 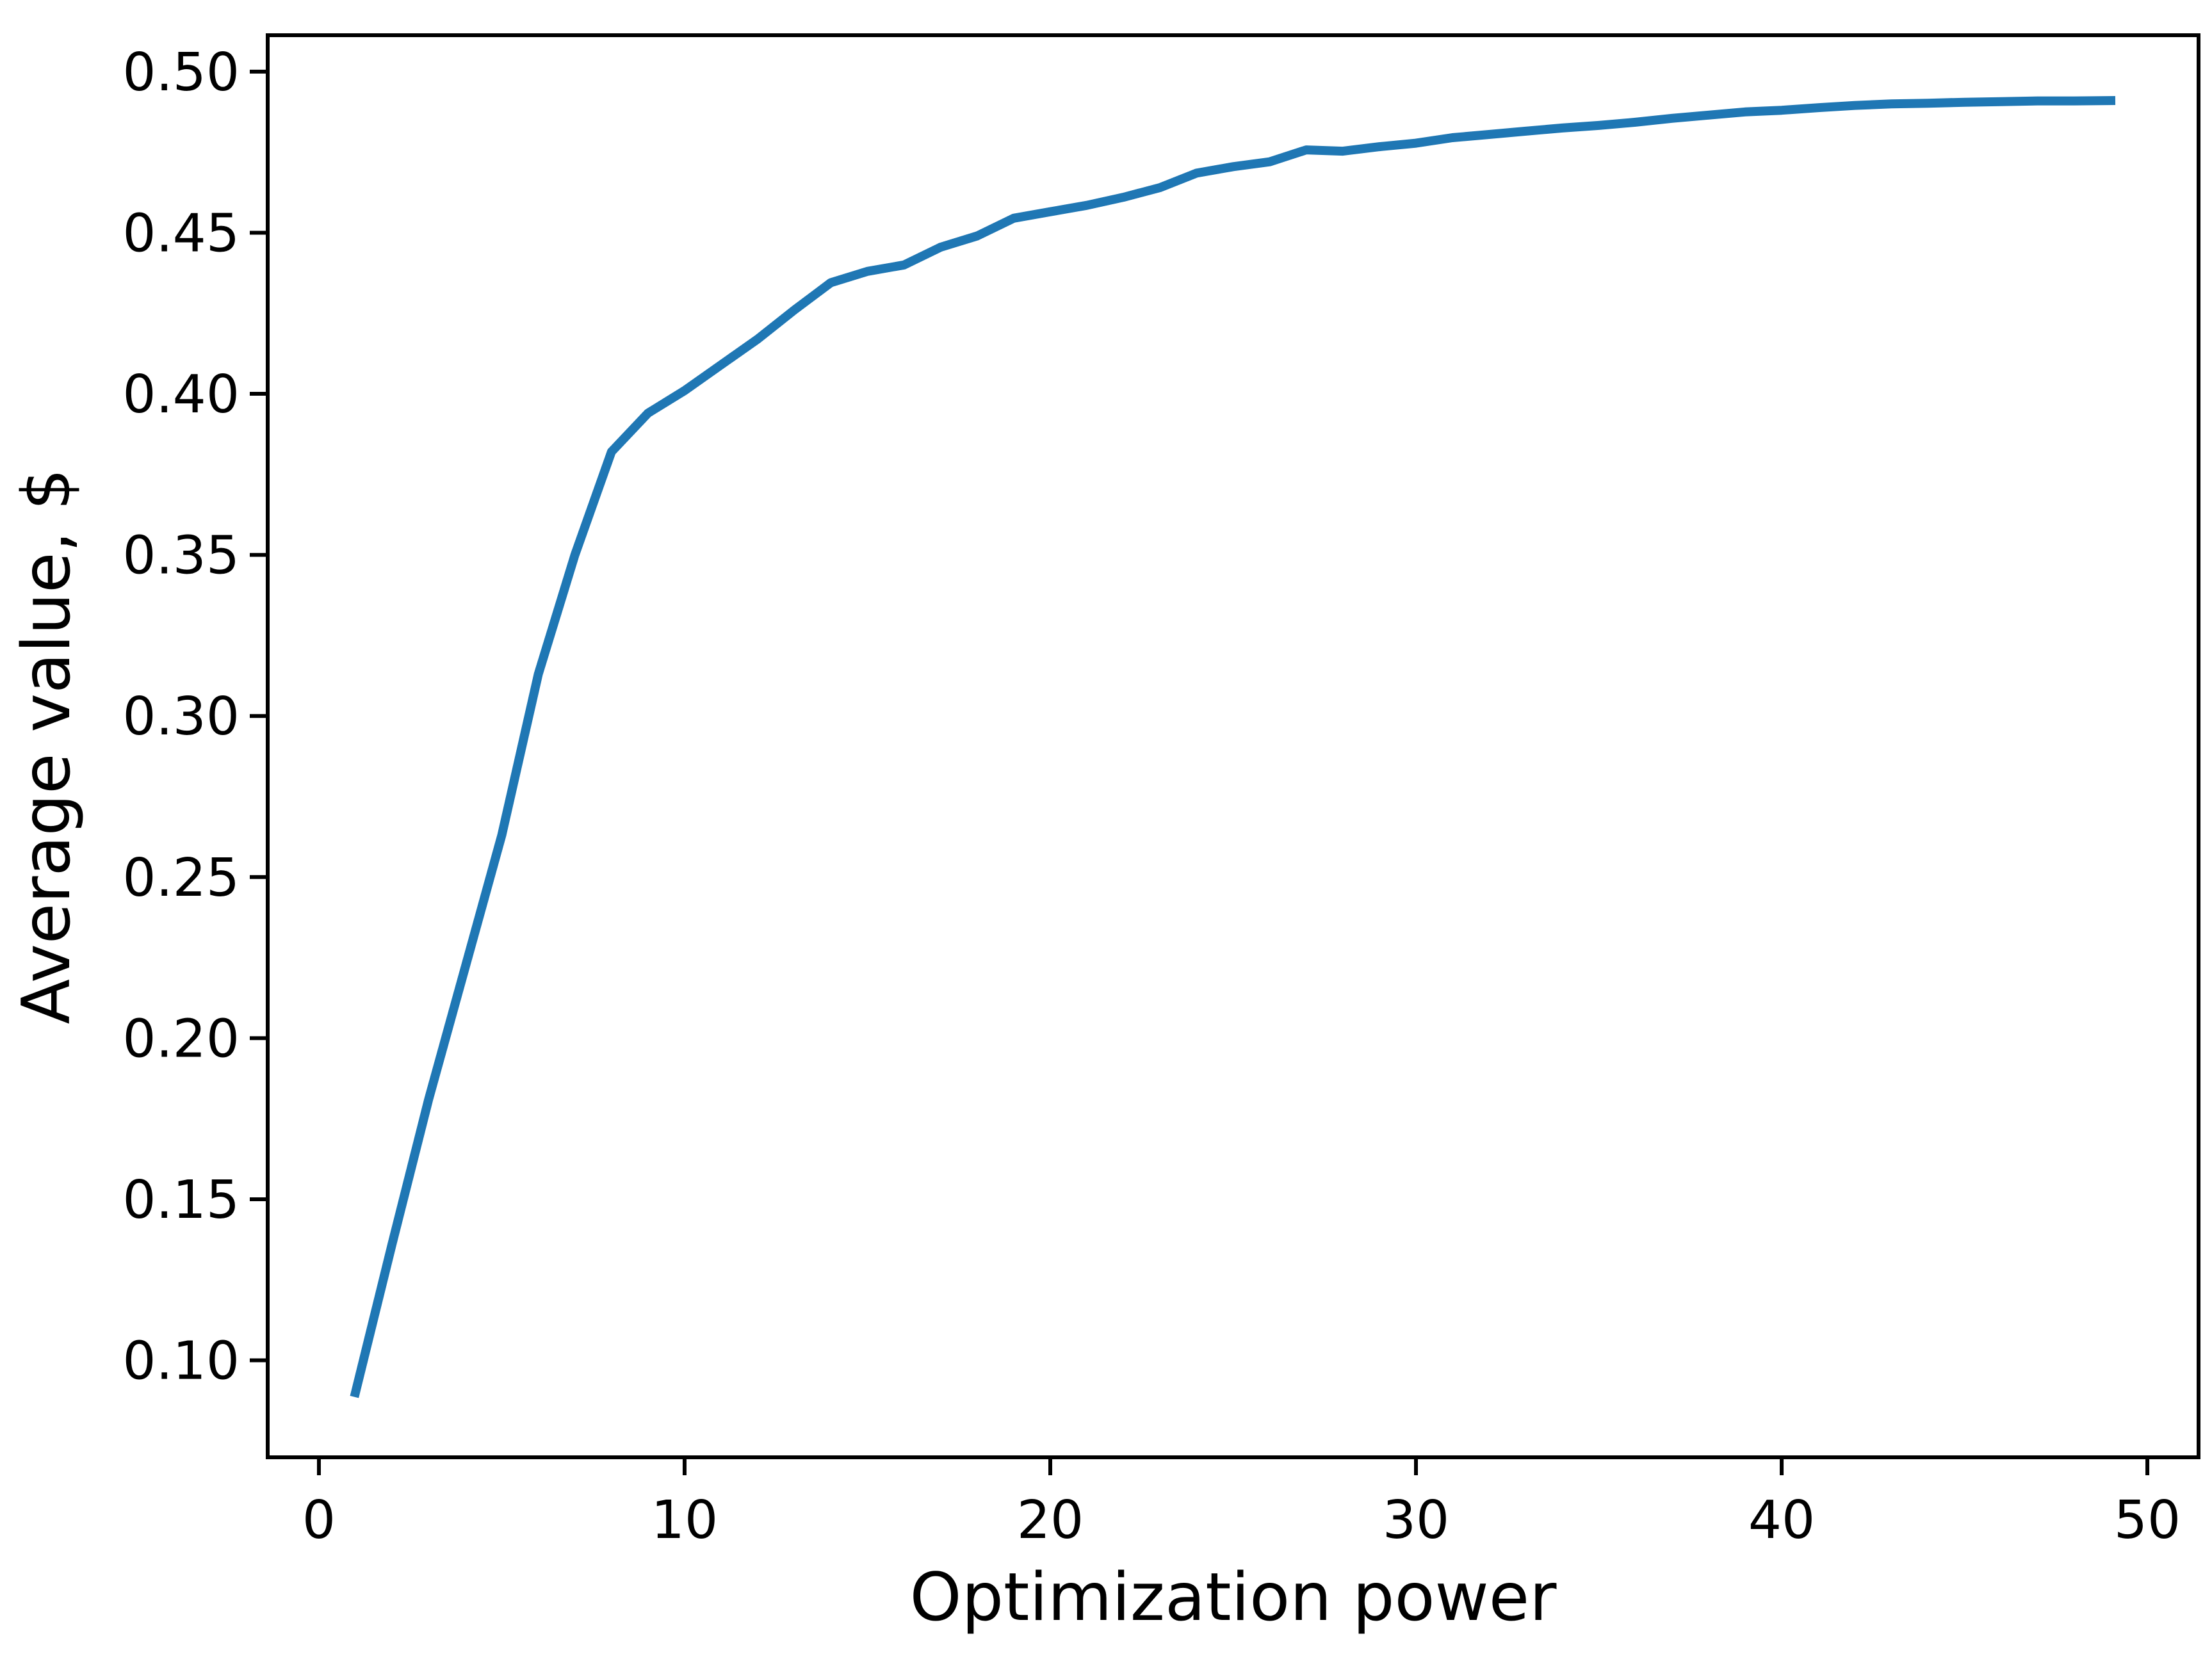 What do you see at coordinates (181, 1361) in the screenshot?
I see `y-tick-label: 0.10` at bounding box center [181, 1361].